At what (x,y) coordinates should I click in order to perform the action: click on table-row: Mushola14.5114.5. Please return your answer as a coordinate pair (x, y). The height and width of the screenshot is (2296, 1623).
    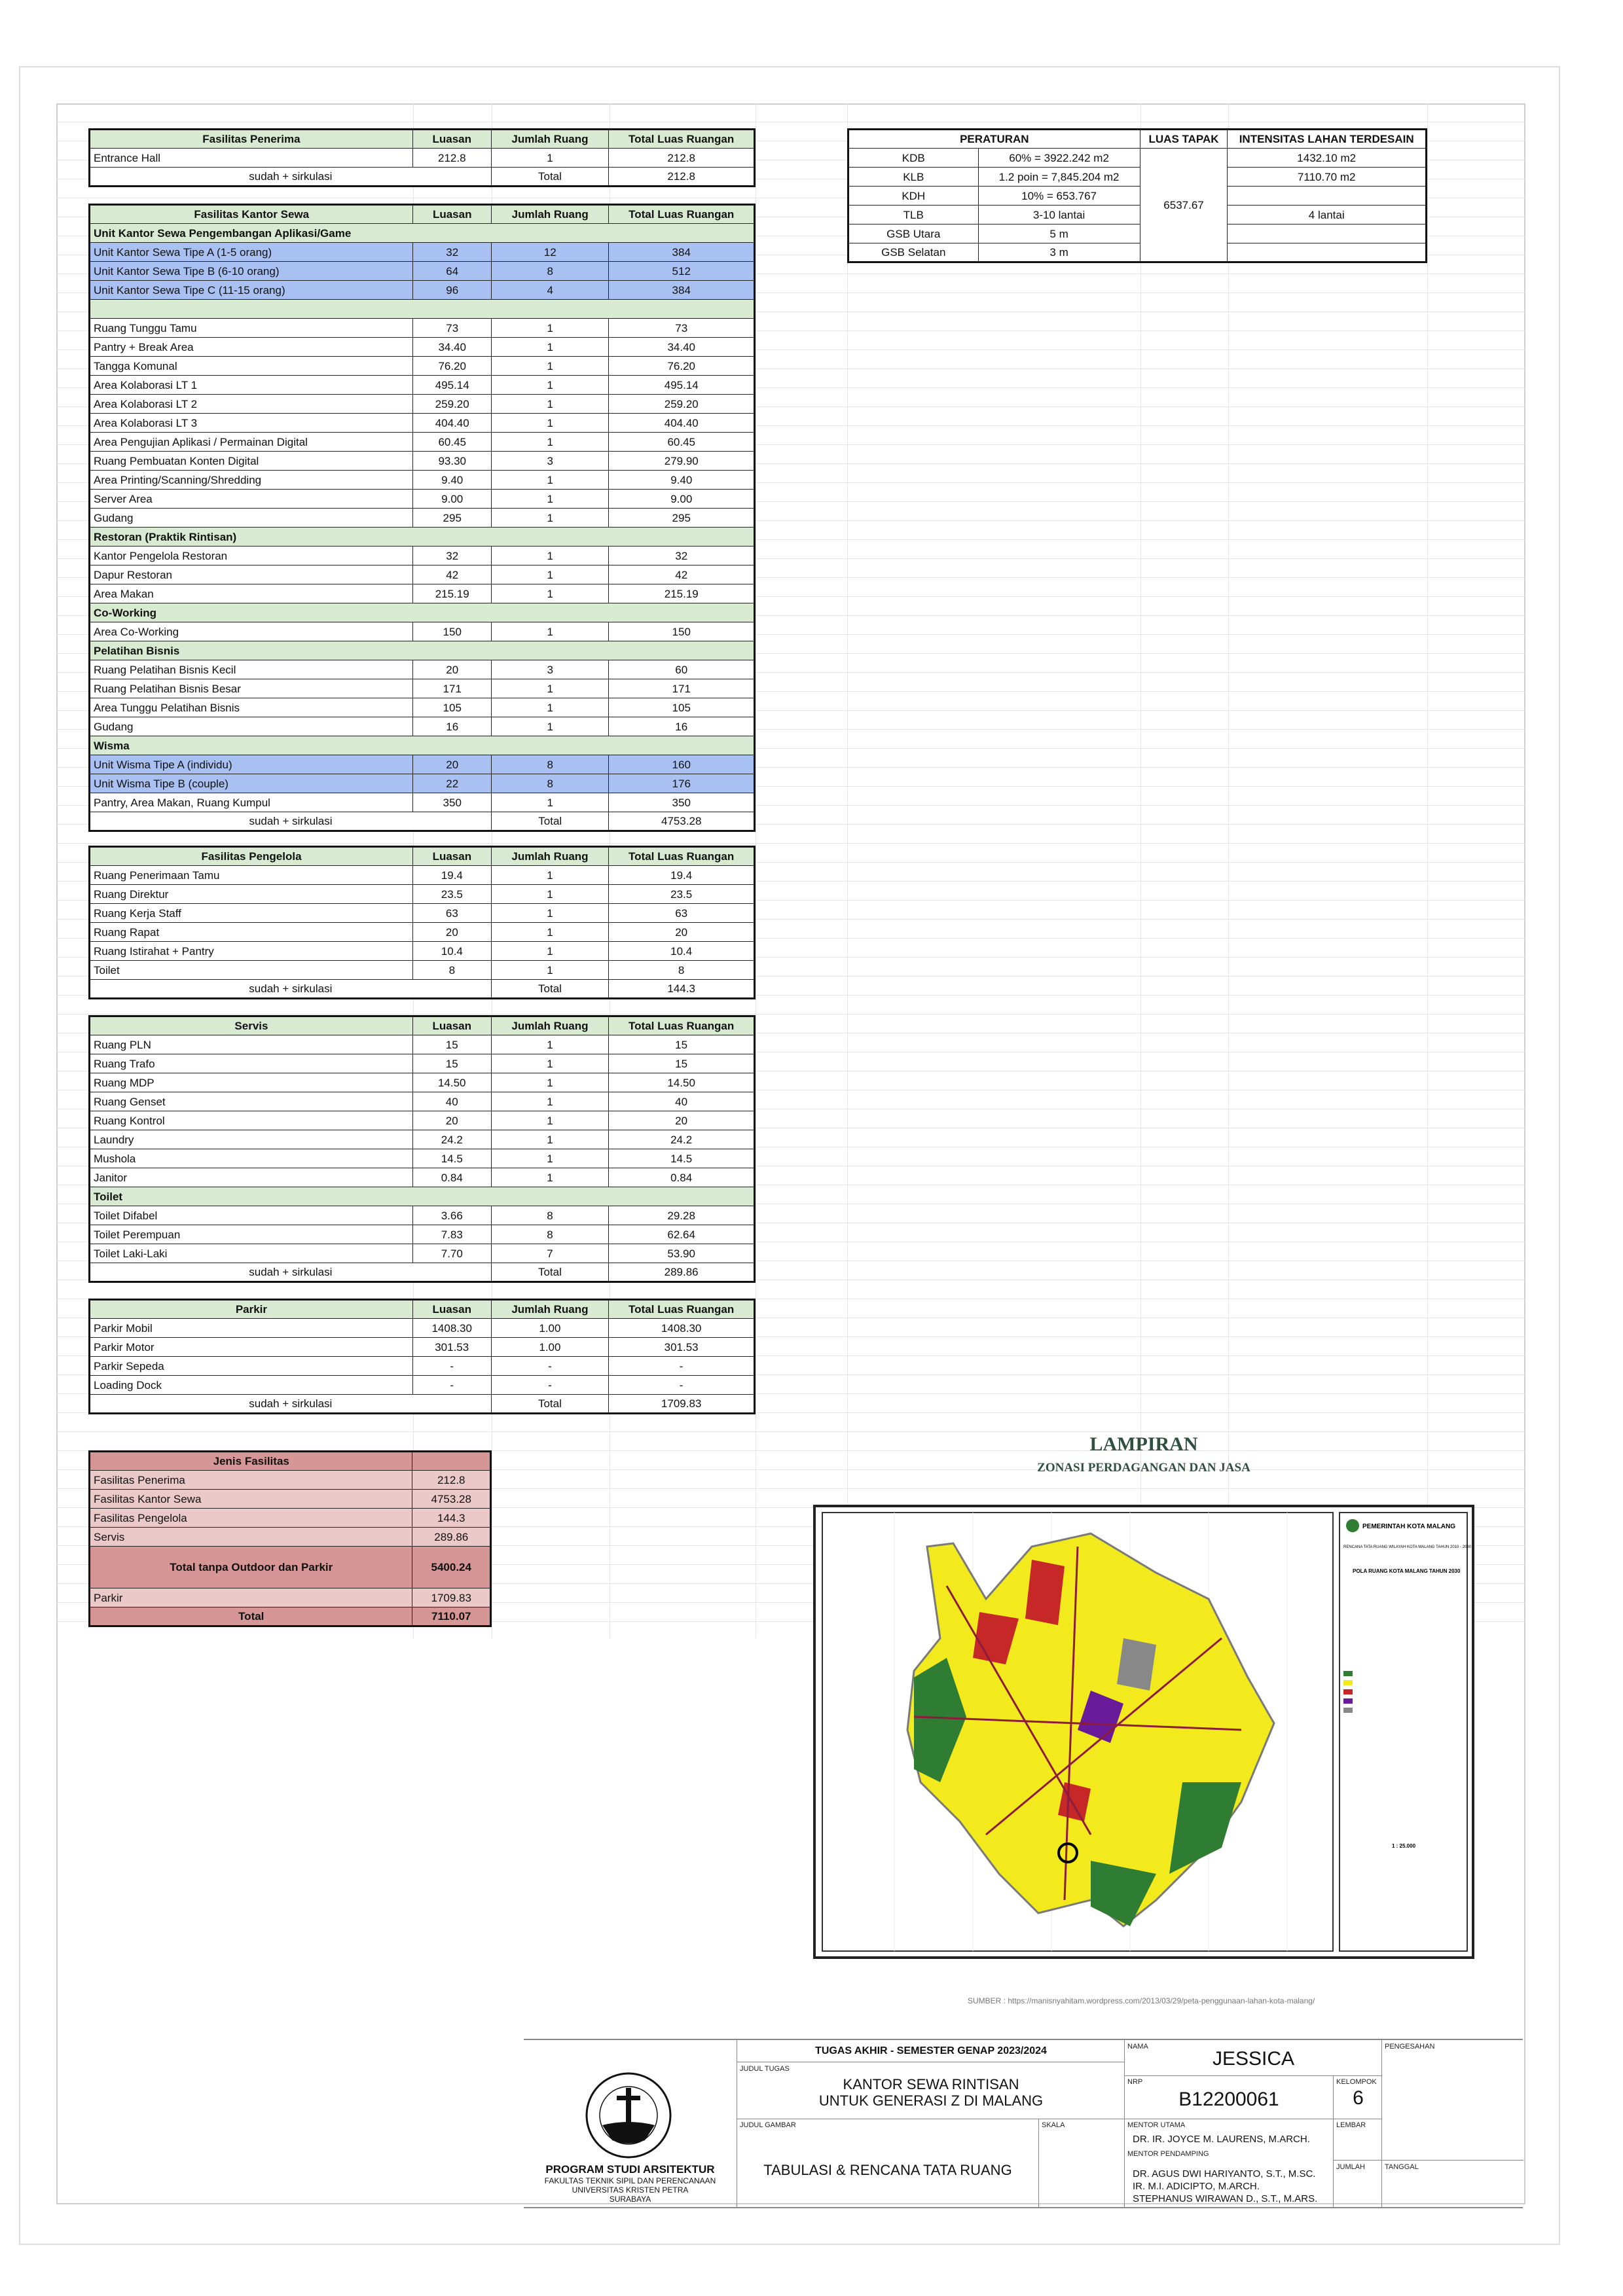
    Looking at the image, I should click on (422, 1158).